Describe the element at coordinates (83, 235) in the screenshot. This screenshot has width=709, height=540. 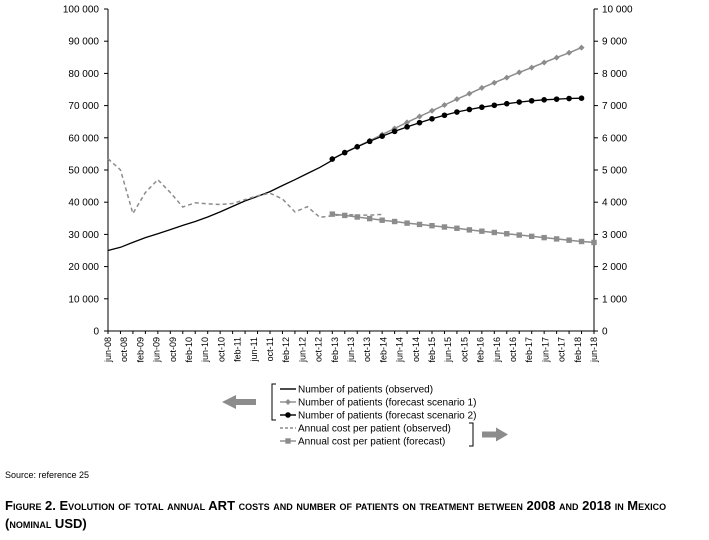
I see `left-axis-tick-label: 30 000` at that location.